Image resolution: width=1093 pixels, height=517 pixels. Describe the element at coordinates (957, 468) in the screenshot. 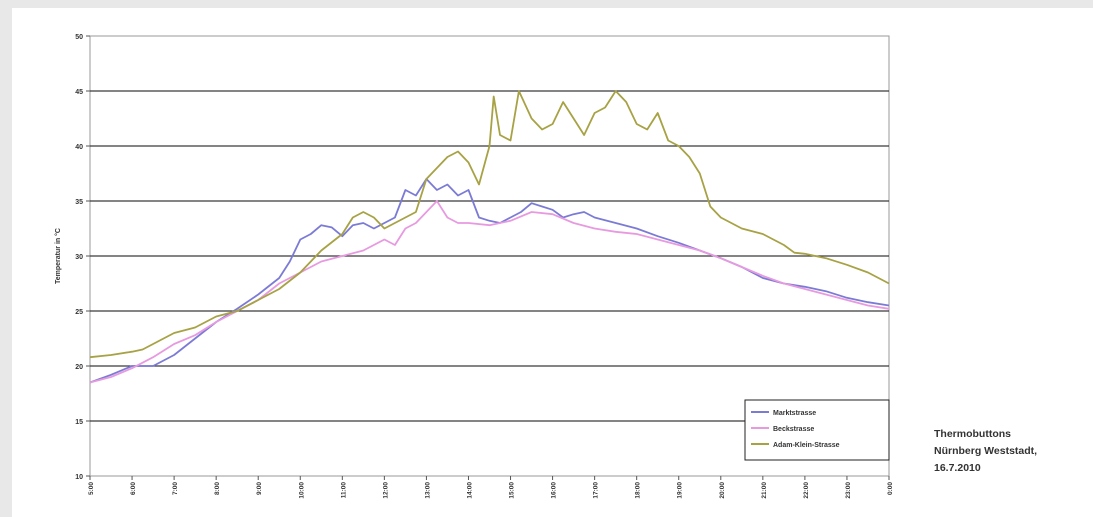

I see `caption-line-3: 16.7.2010` at that location.